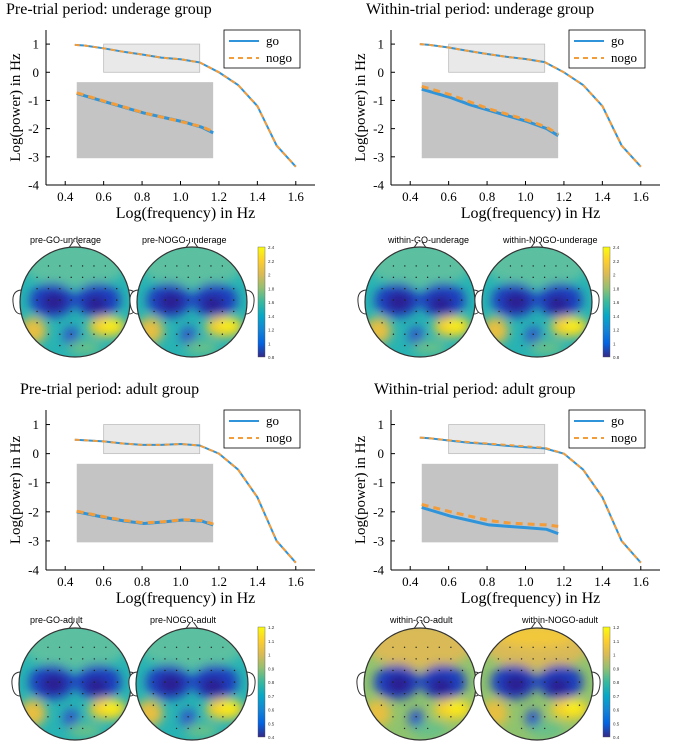  Describe the element at coordinates (616, 302) in the screenshot. I see `colorbar-ticks: 2.4 2.2 2 1.8 1.6 1.4 1.2 1 0.8` at that location.